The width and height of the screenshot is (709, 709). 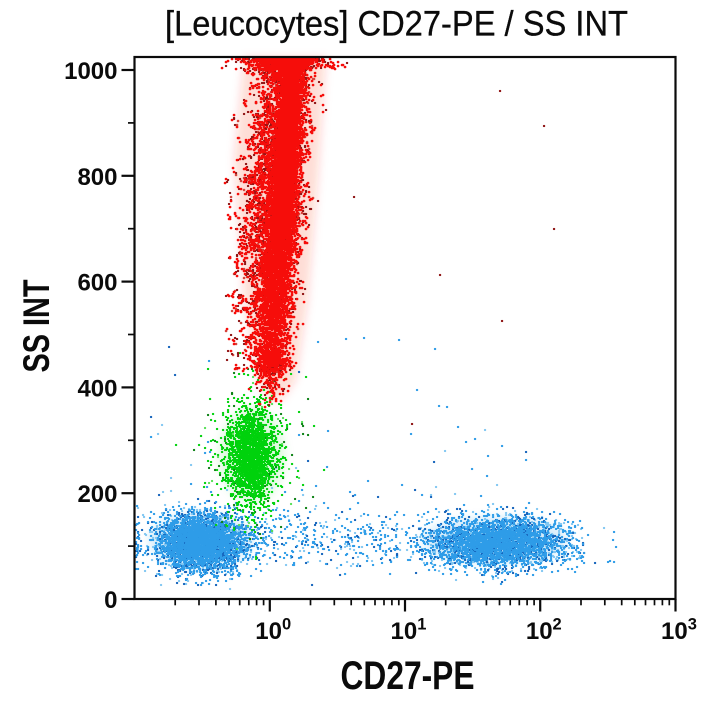 What do you see at coordinates (544, 631) in the screenshot?
I see `svg-text: 10²` at bounding box center [544, 631].